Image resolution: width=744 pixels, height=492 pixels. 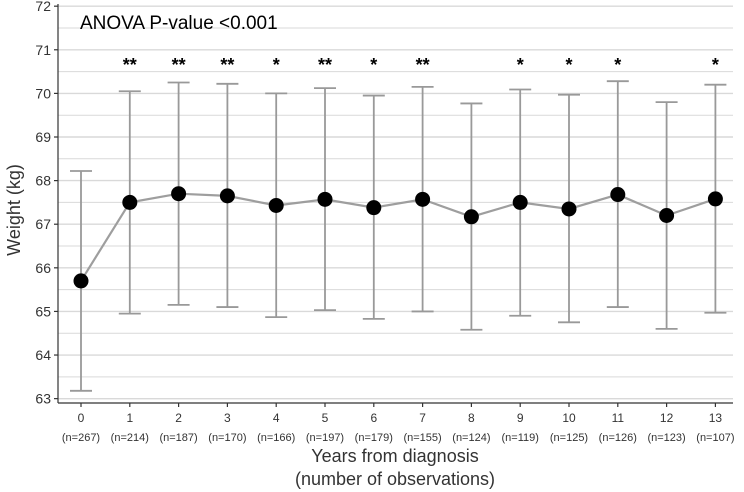 What do you see at coordinates (178, 438) in the screenshot?
I see `x-tick-count-label: (n=187)` at bounding box center [178, 438].